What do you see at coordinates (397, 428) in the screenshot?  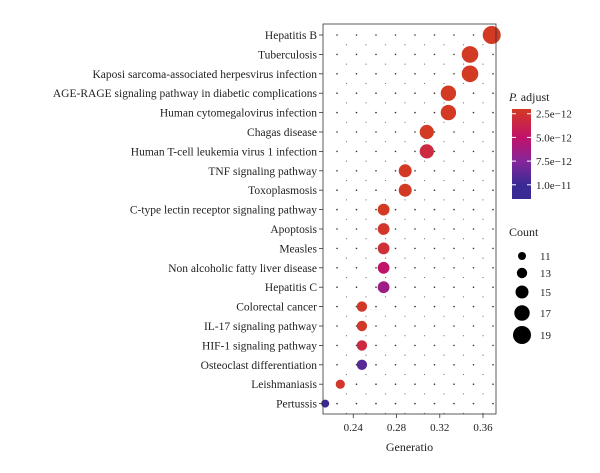 I see `x-tick-label: 0.28` at bounding box center [397, 428].